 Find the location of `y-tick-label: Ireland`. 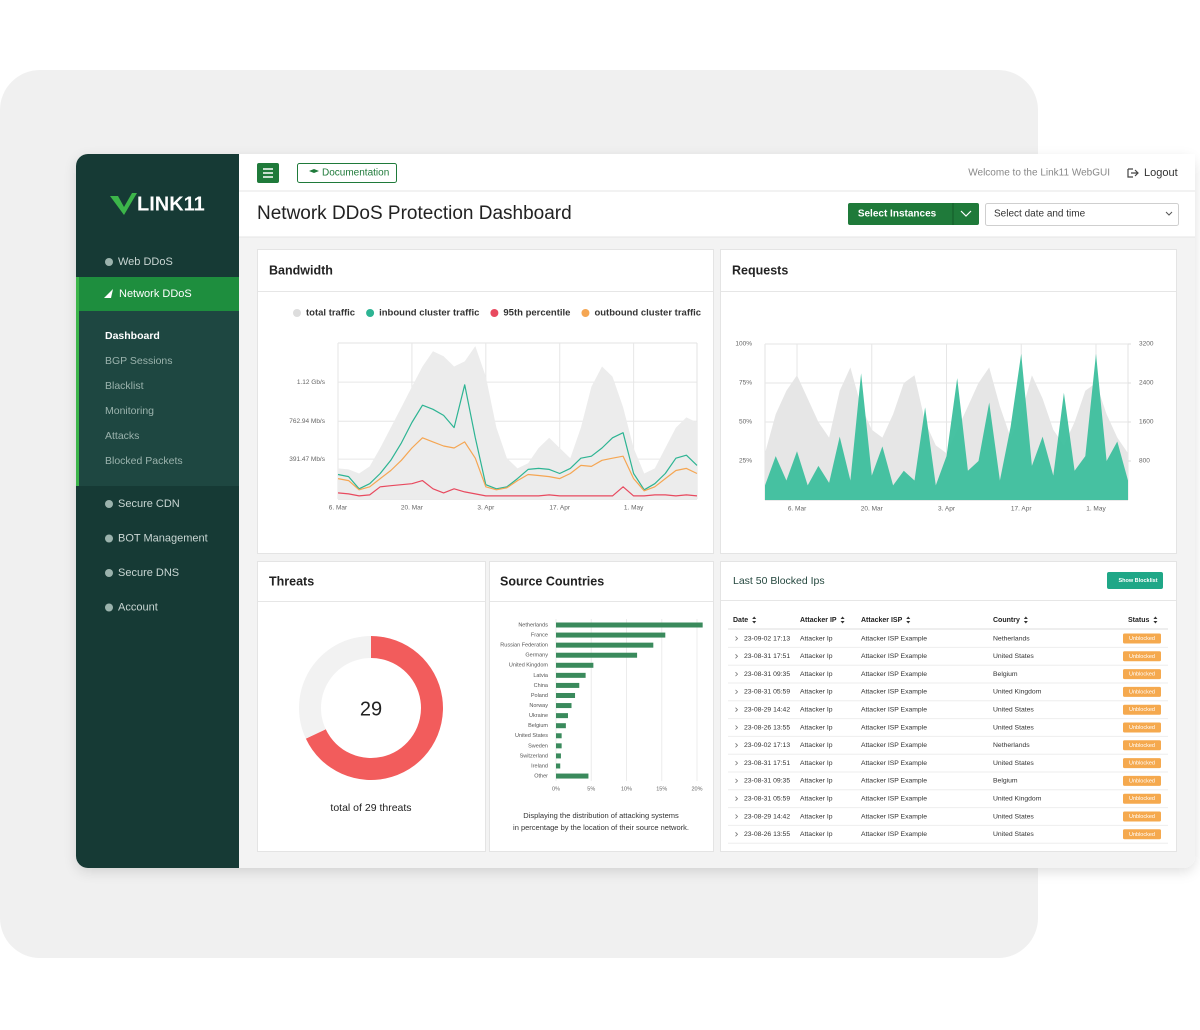

y-tick-label: Ireland is located at coordinates (539, 766).